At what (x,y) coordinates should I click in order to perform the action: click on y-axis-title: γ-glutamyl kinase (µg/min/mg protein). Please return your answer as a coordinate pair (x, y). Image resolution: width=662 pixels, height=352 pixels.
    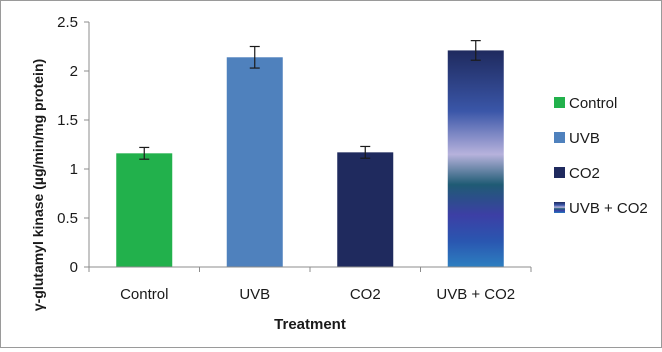
    Looking at the image, I should click on (38, 185).